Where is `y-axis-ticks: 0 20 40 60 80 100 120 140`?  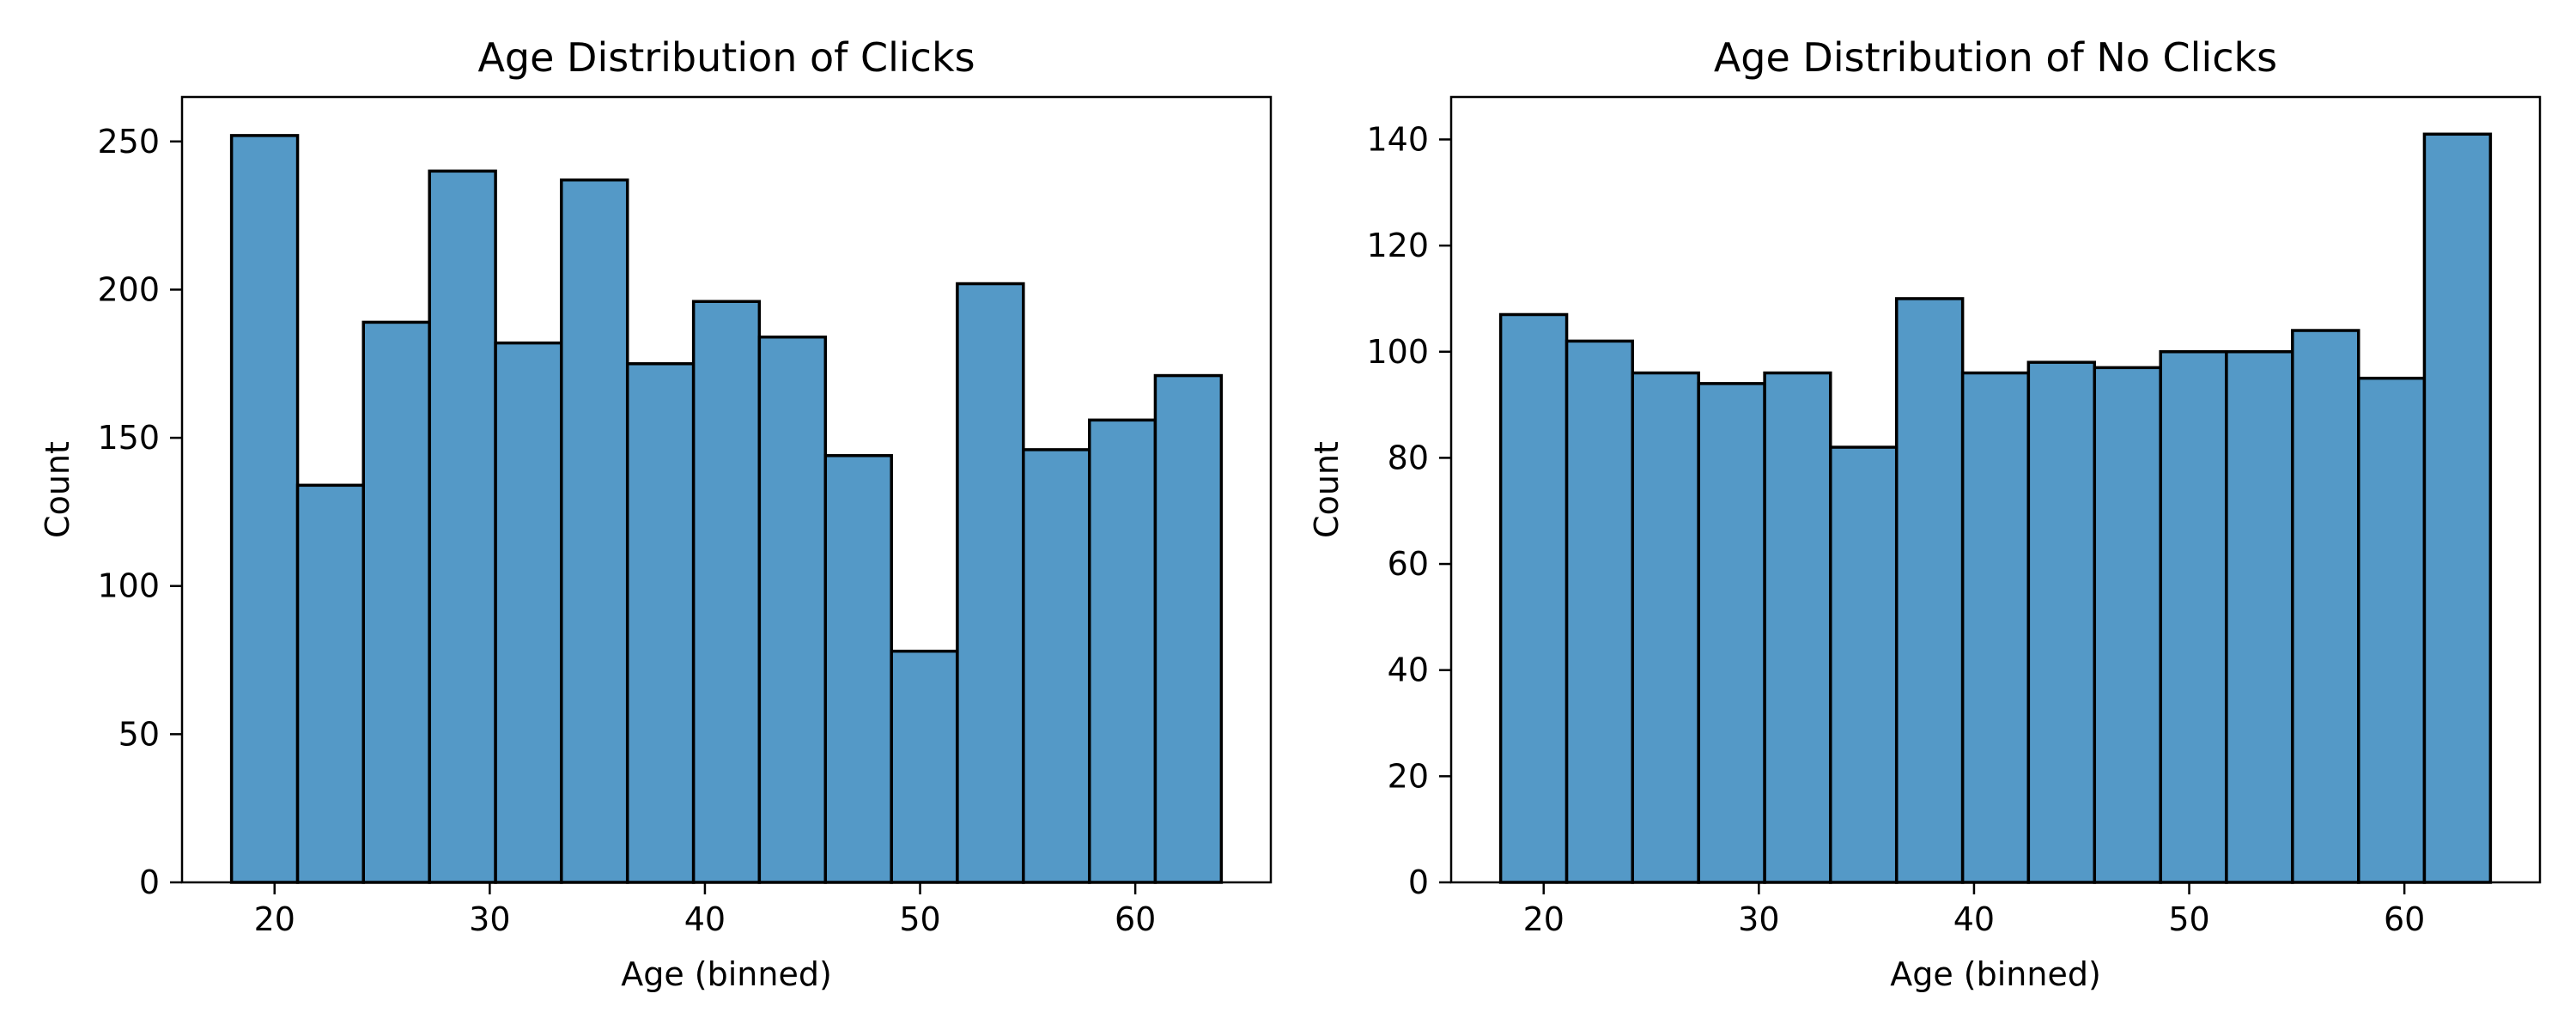
y-axis-ticks: 0 20 40 60 80 100 120 140 is located at coordinates (1408, 510).